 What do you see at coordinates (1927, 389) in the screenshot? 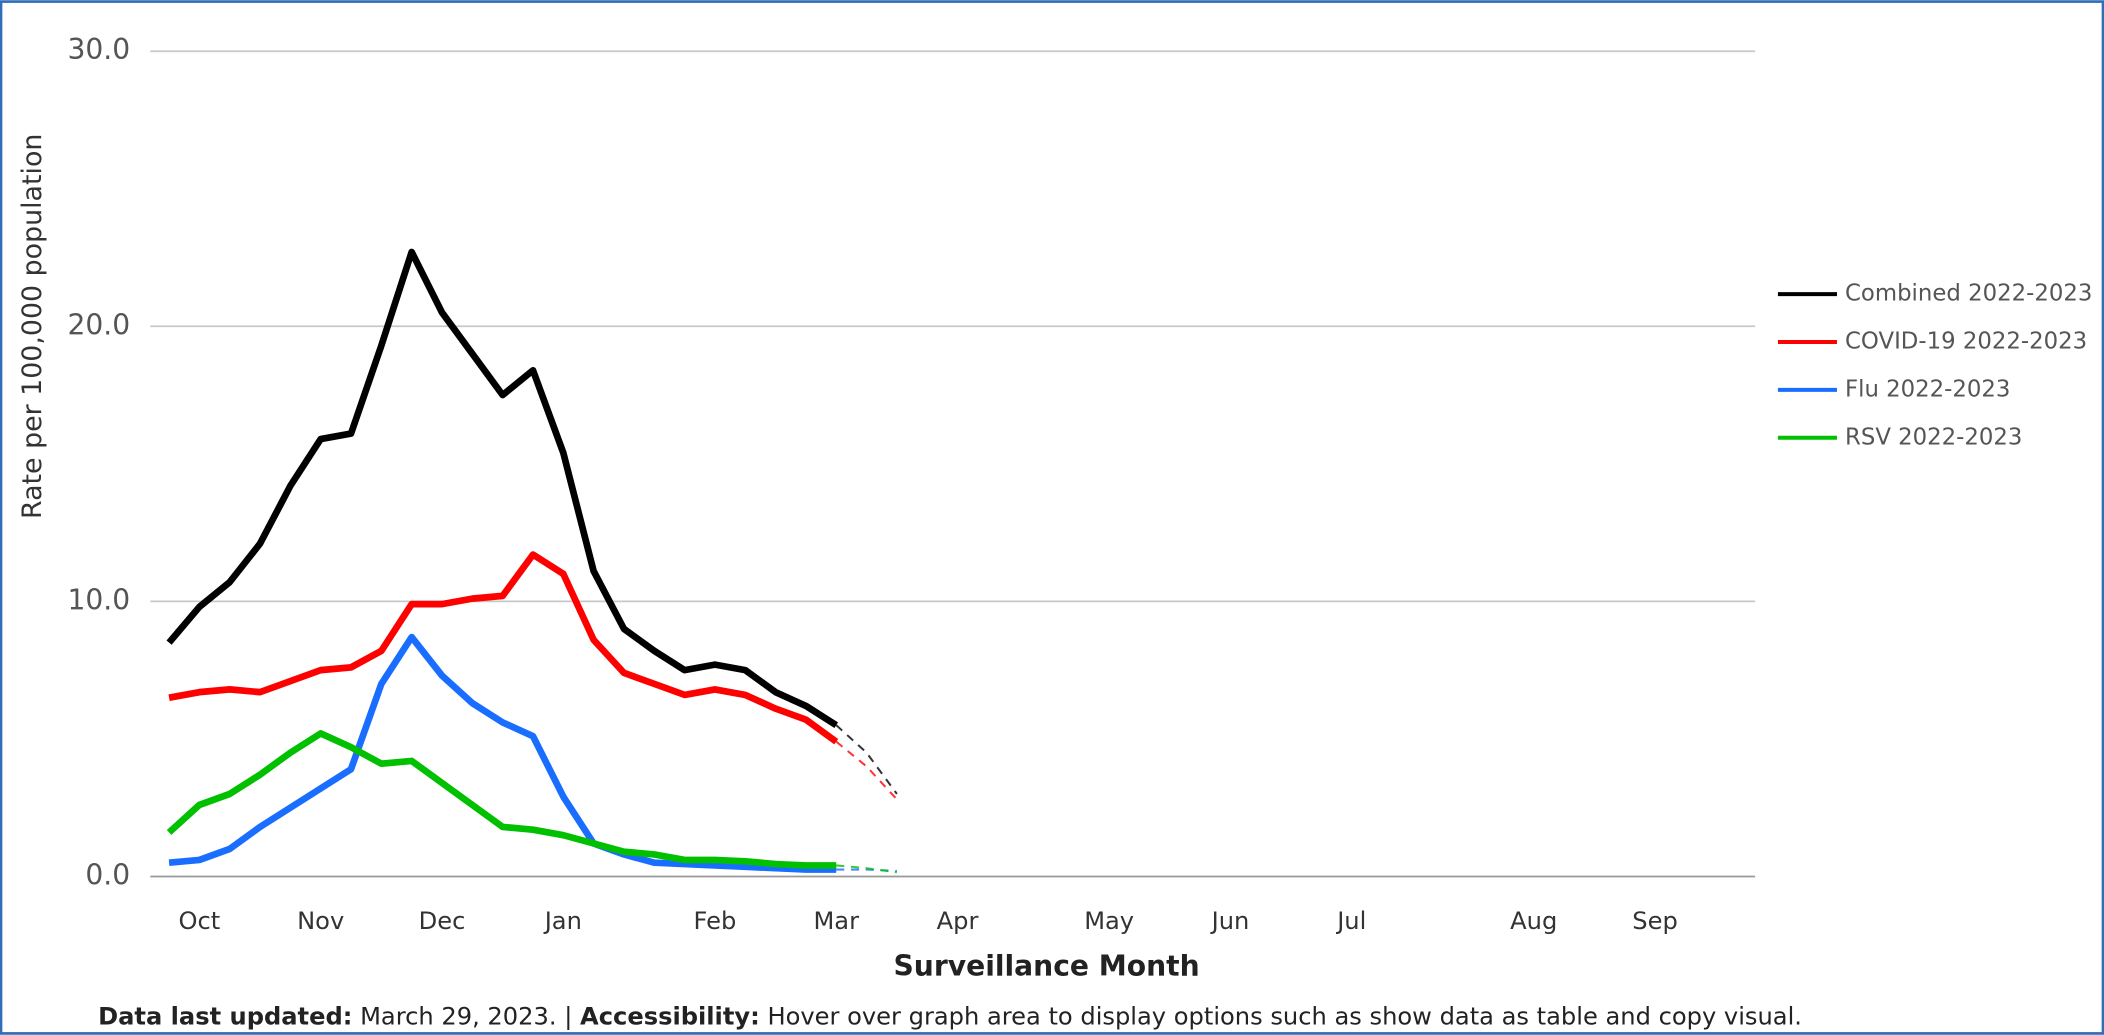
I see `legend-label: Flu 2022-2023` at bounding box center [1927, 389].